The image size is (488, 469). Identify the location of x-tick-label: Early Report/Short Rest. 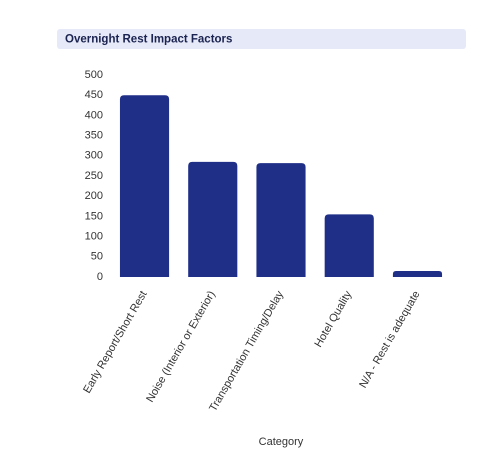
(115, 342).